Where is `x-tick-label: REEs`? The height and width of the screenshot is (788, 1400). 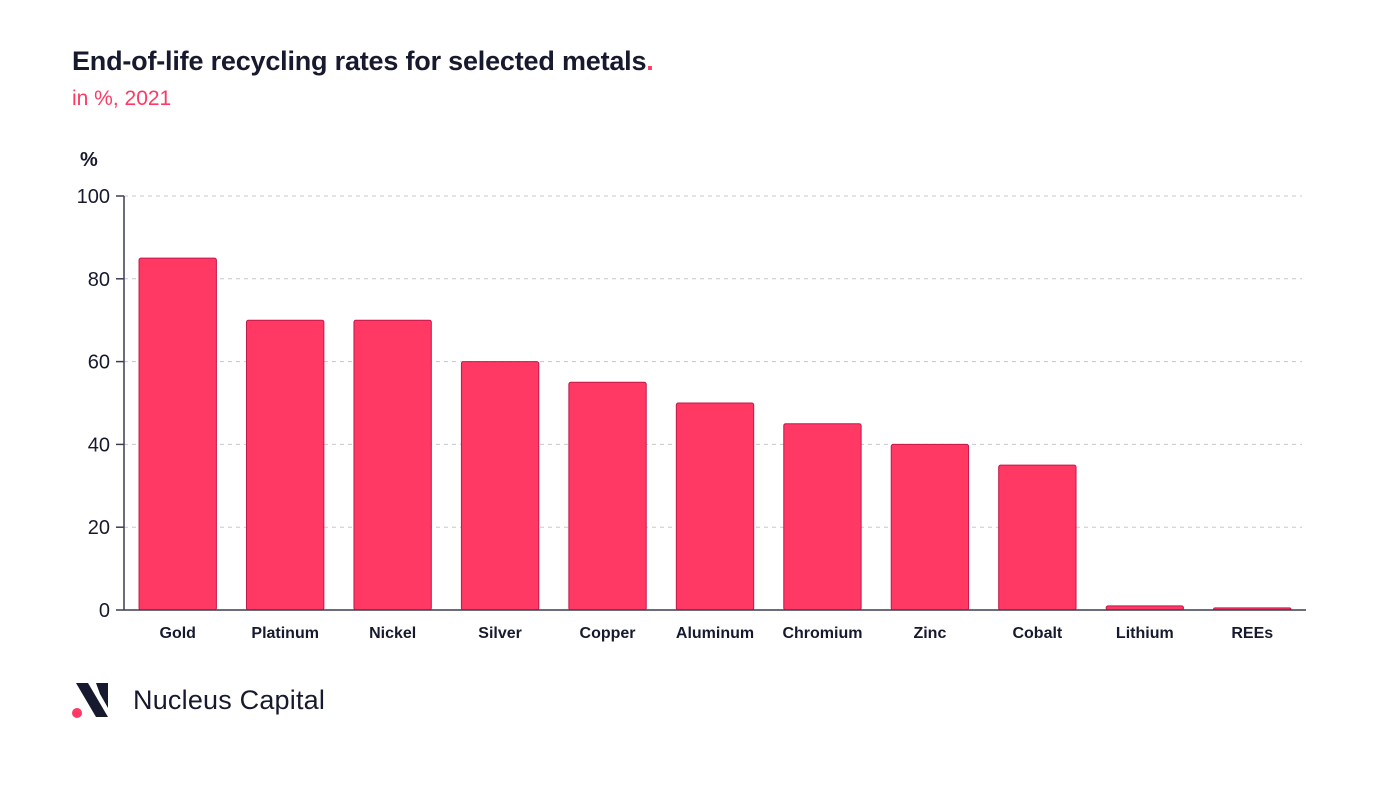
x-tick-label: REEs is located at coordinates (1252, 633).